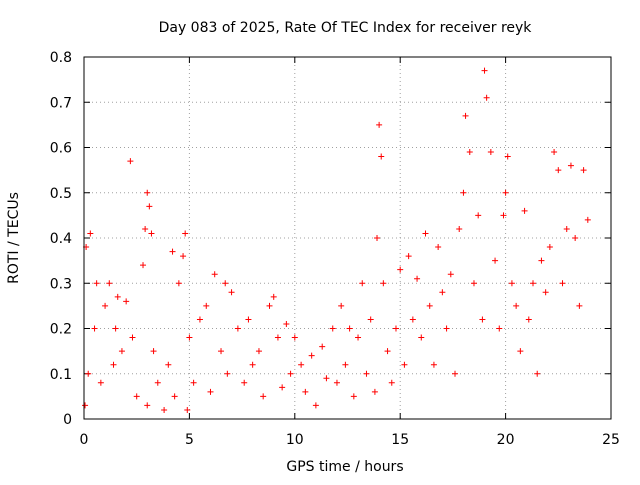  What do you see at coordinates (61, 103) in the screenshot?
I see `y-tick-label: 0.7` at bounding box center [61, 103].